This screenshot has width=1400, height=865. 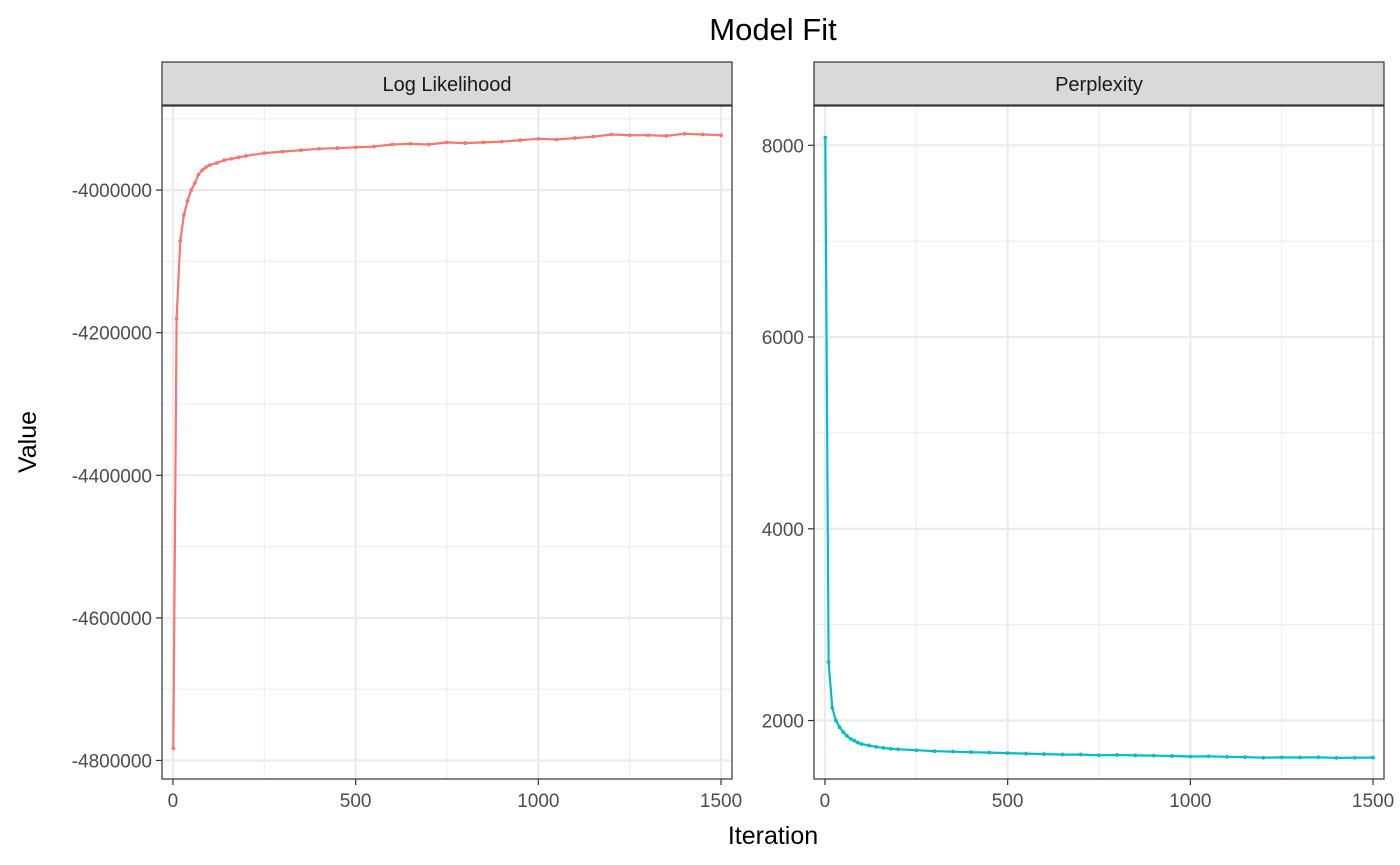 I want to click on strip-log-likelihood, so click(x=447, y=83).